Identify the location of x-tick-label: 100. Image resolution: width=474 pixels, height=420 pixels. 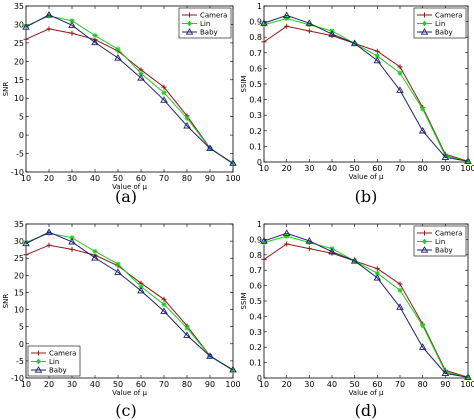
(232, 178).